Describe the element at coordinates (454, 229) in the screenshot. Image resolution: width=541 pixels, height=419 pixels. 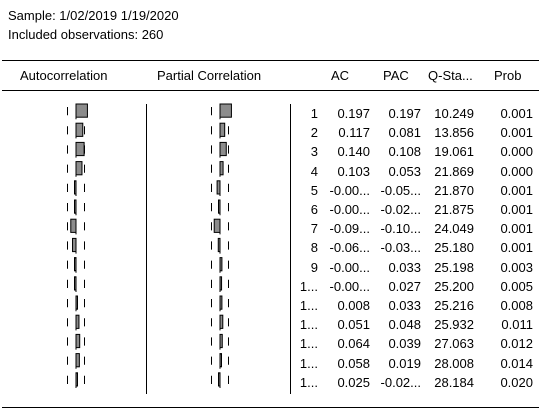
I see `q-stat-value: 24.049` at that location.